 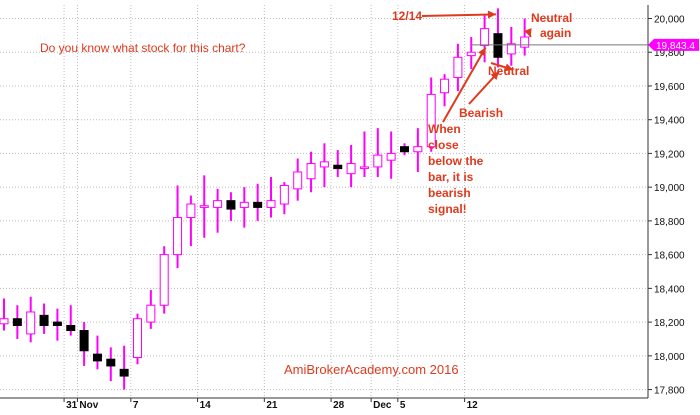 I want to click on annotation-explanation-line2: close, so click(x=443, y=145).